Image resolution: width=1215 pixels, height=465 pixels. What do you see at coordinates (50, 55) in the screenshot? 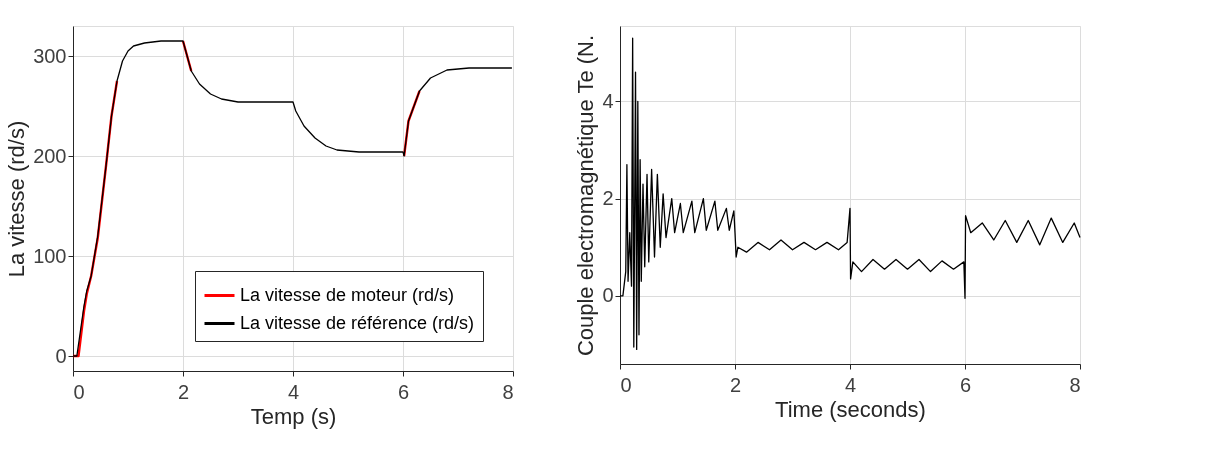
I see `y-tick-label: 300` at bounding box center [50, 55].